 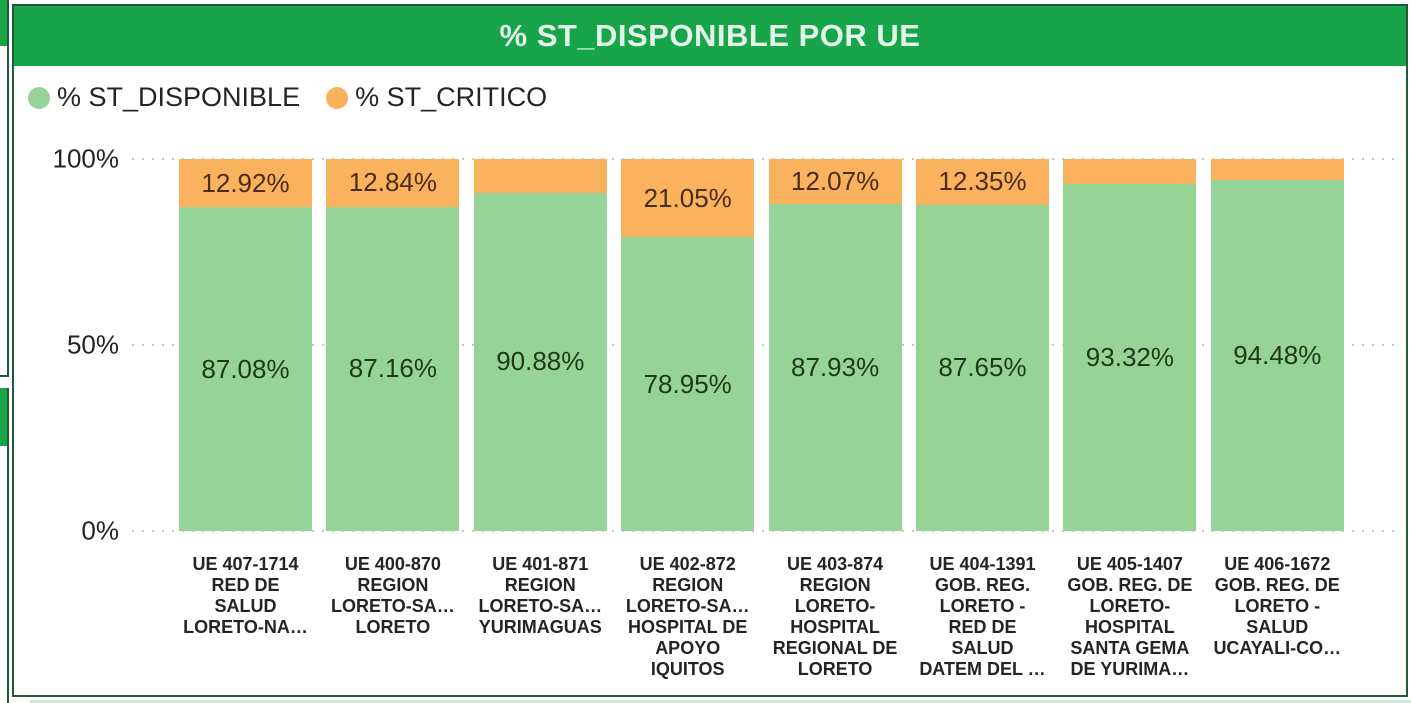 I want to click on bar-value-label-disponible: 90.88%, so click(x=540, y=361).